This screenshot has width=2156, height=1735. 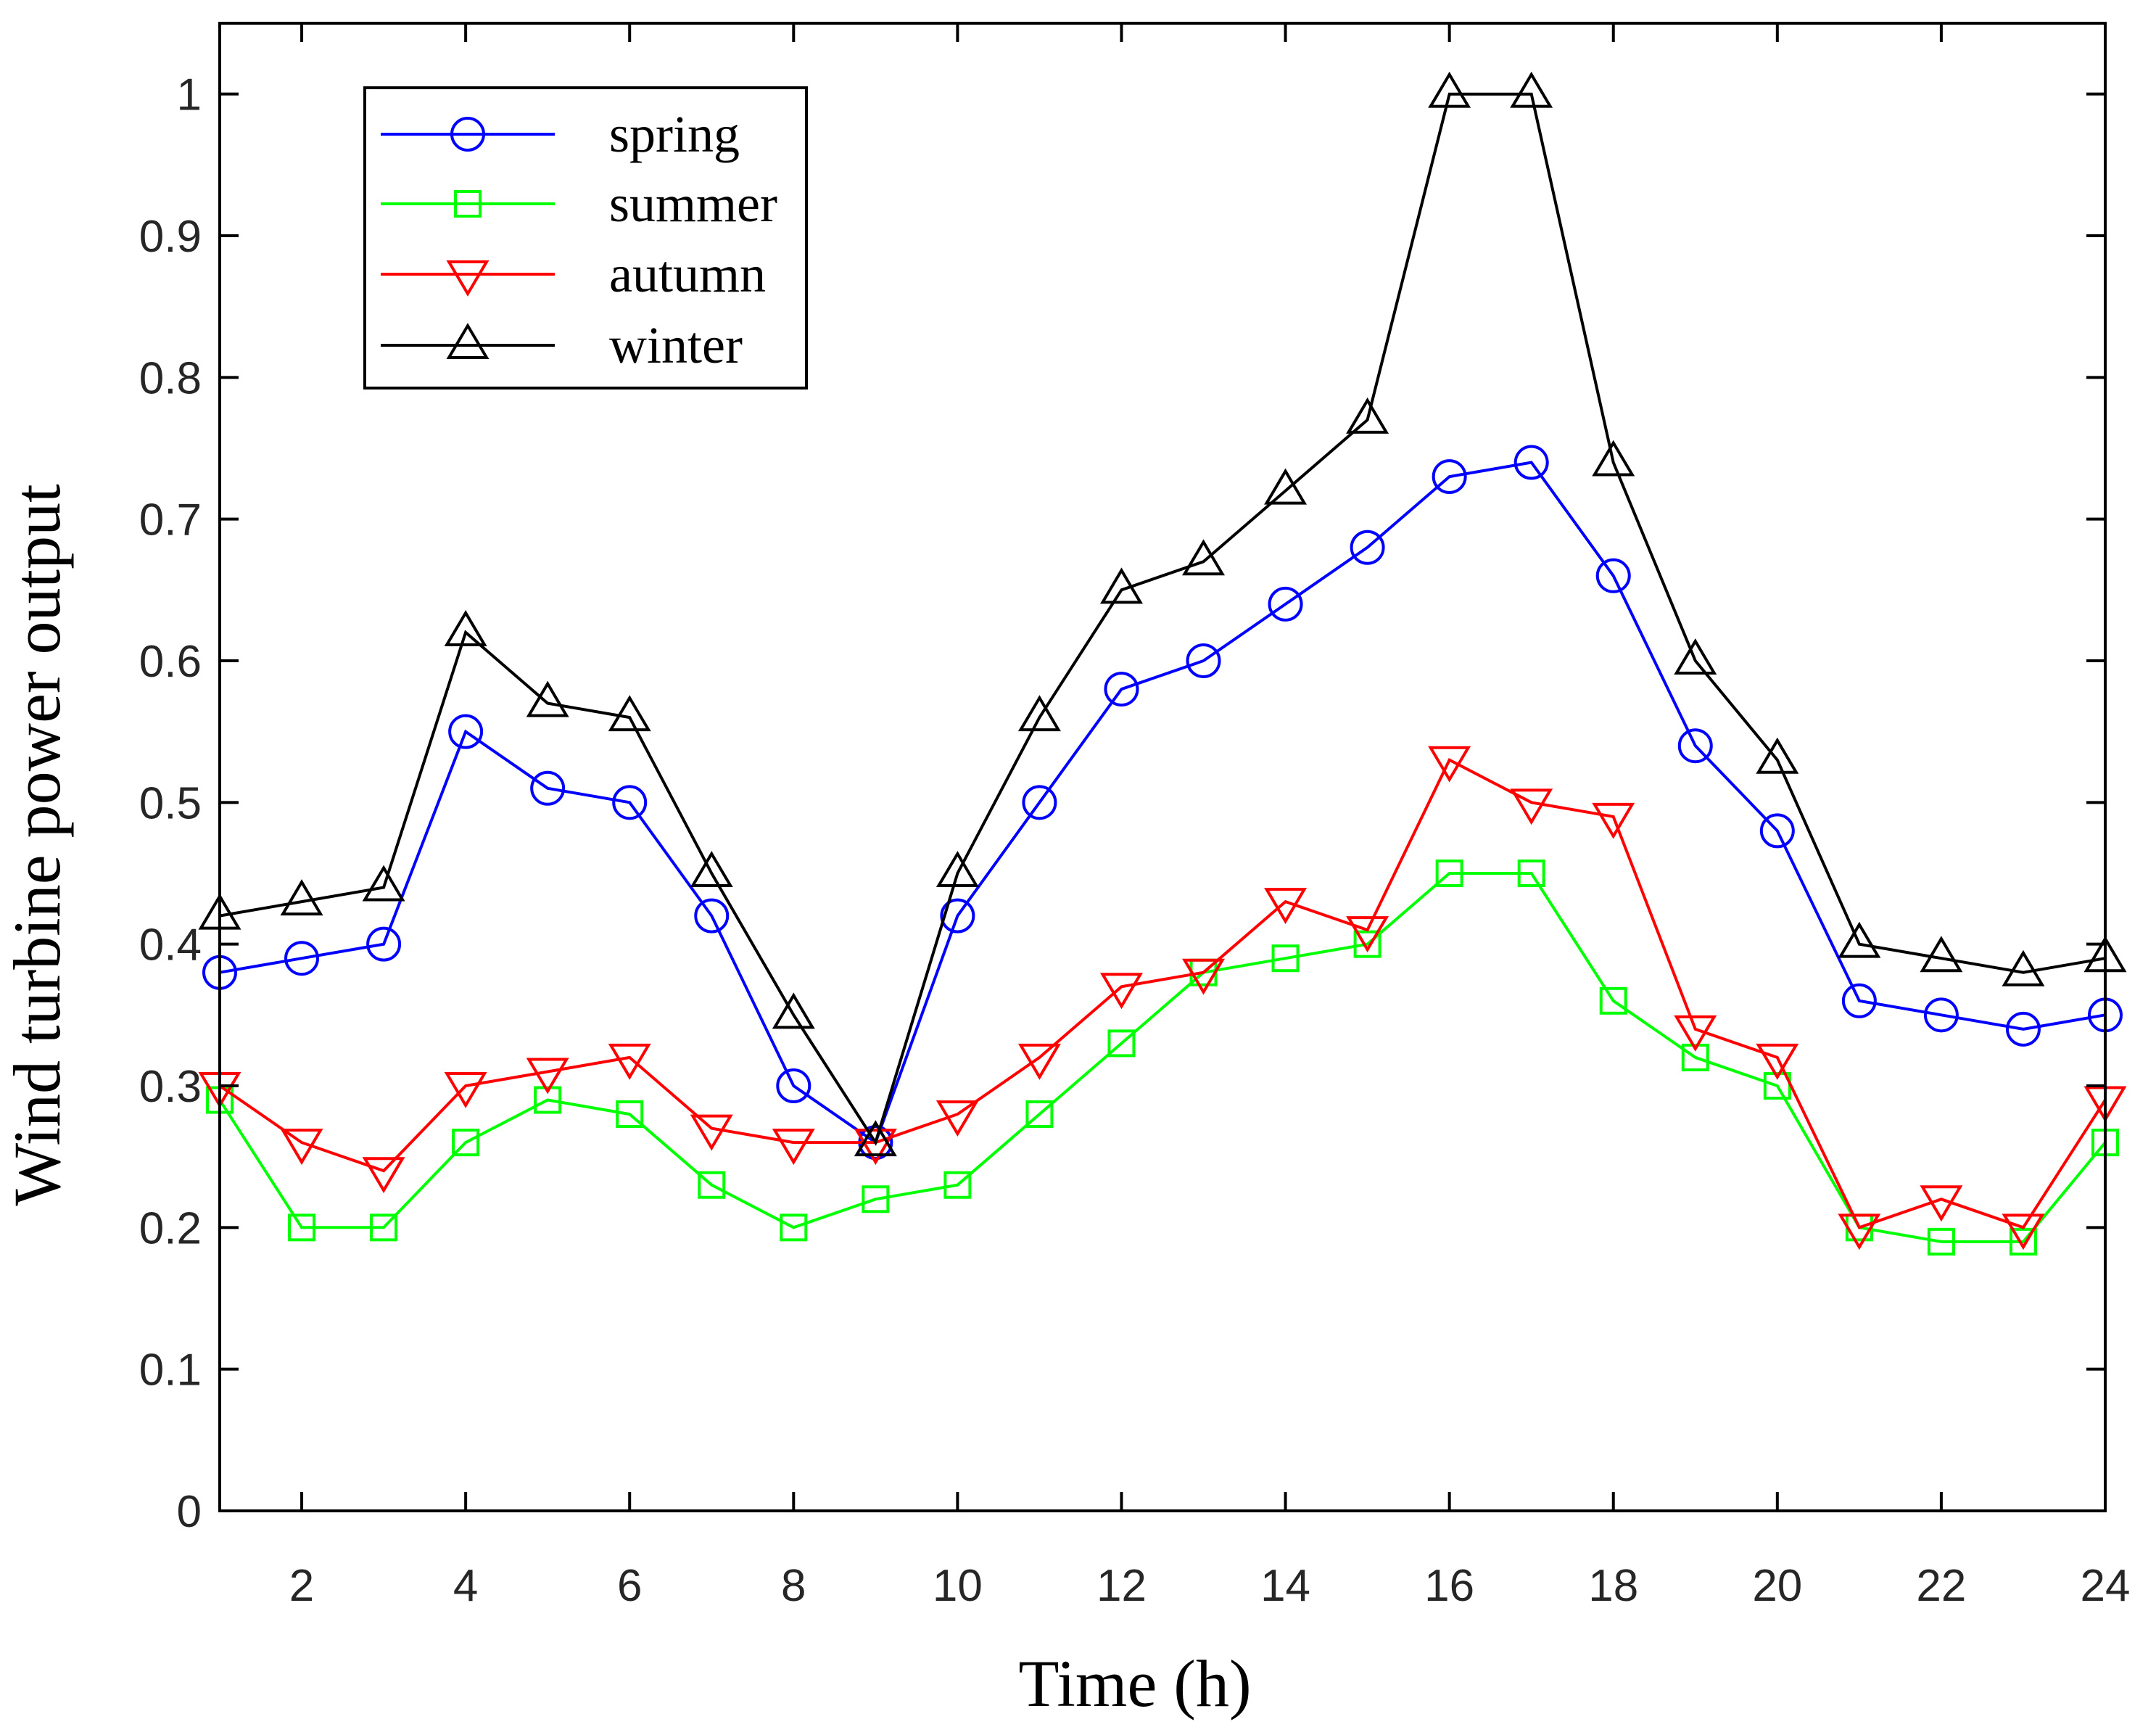 I want to click on x-tick-label-16: 16, so click(x=1449, y=1586).